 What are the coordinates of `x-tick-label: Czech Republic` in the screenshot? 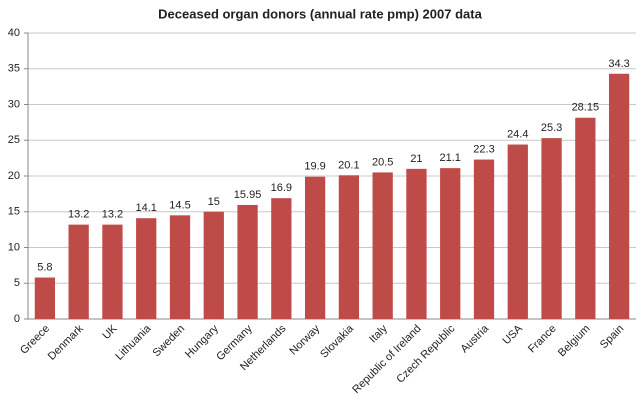 It's located at (425, 353).